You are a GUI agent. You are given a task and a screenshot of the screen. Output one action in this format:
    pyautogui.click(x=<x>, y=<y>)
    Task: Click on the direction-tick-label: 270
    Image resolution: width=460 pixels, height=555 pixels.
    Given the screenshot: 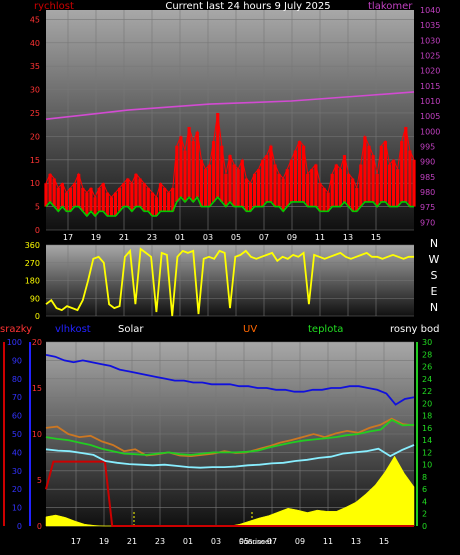 What is the action you would take?
    pyautogui.click(x=32, y=263)
    